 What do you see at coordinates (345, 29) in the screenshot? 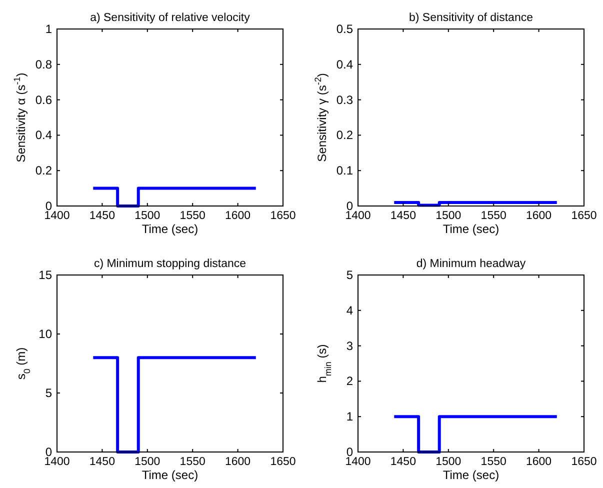
I see `y-tick-label: 0.5` at bounding box center [345, 29].